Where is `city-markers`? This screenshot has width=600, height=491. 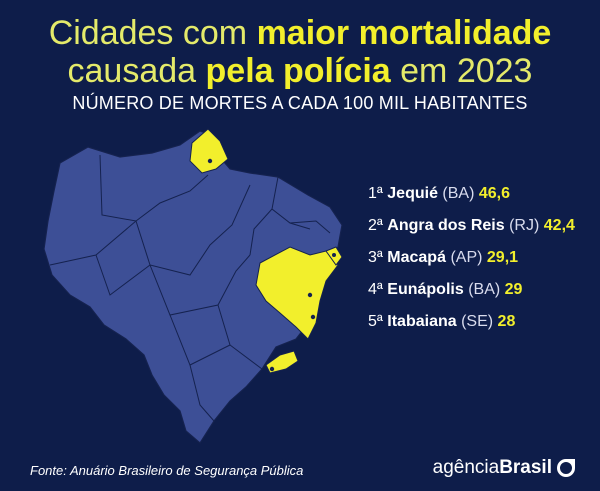 city-markers is located at coordinates (271, 265).